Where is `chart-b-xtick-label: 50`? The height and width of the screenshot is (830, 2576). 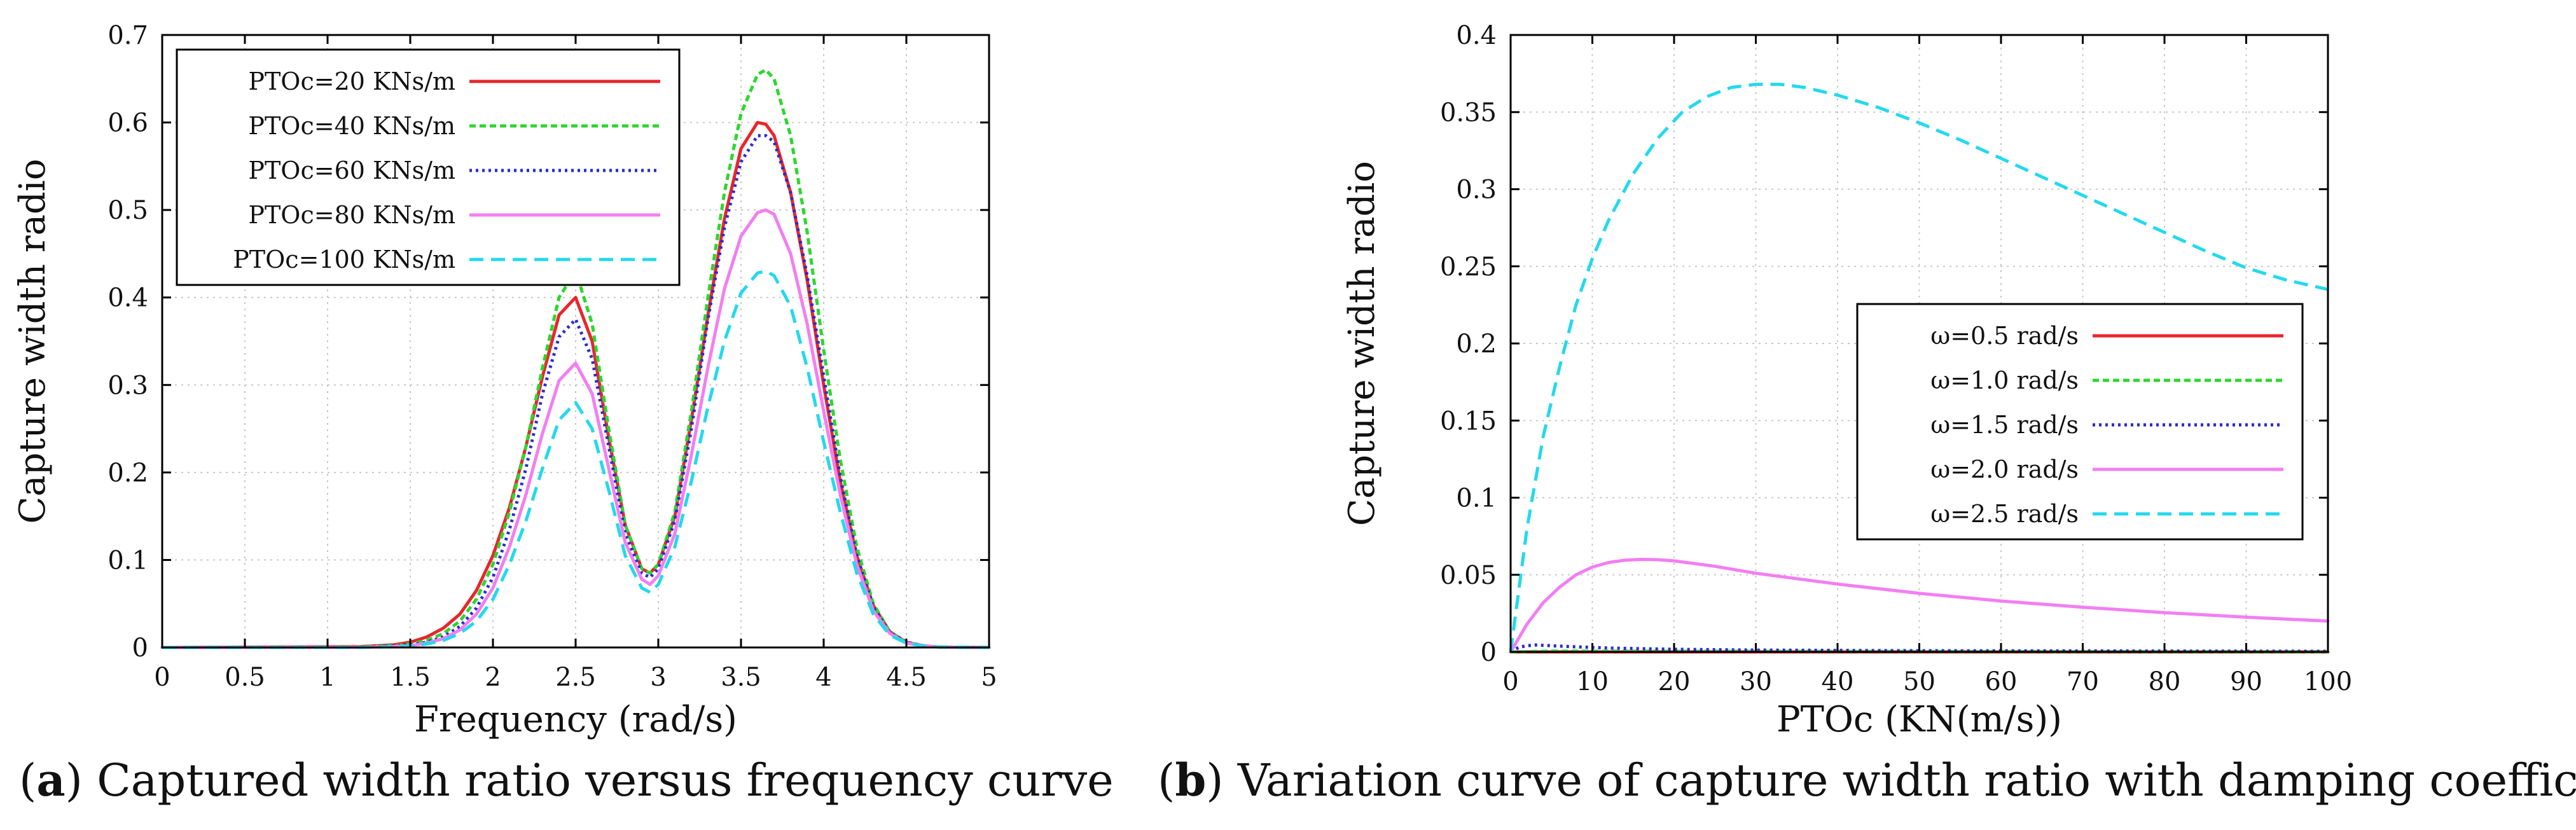
chart-b-xtick-label: 50 is located at coordinates (1919, 682).